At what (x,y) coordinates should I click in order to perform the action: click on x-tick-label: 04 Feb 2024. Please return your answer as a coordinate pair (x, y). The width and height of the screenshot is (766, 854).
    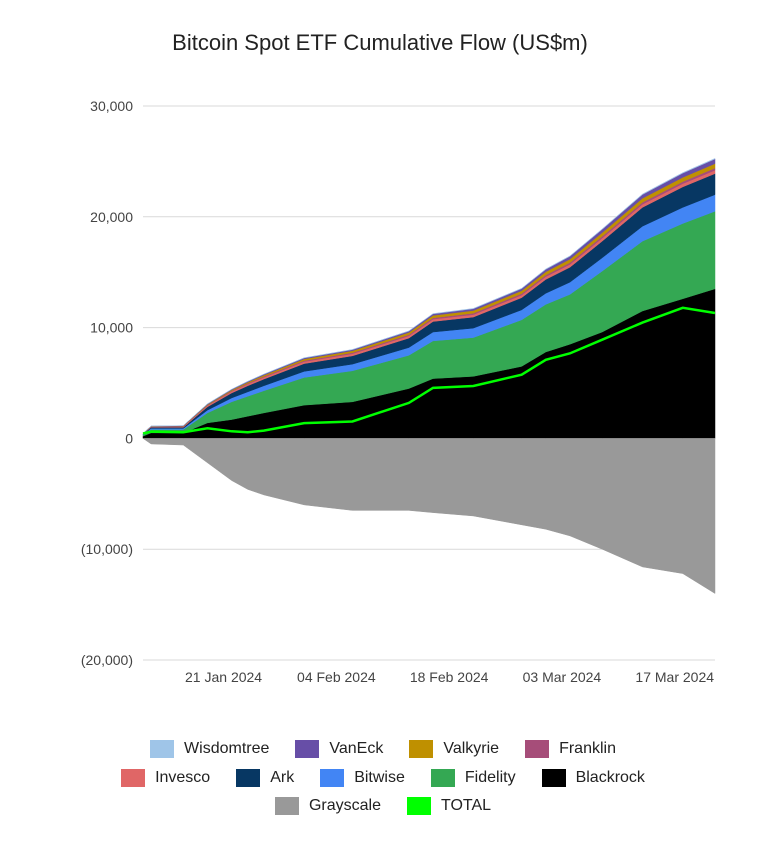
    Looking at the image, I should click on (336, 677).